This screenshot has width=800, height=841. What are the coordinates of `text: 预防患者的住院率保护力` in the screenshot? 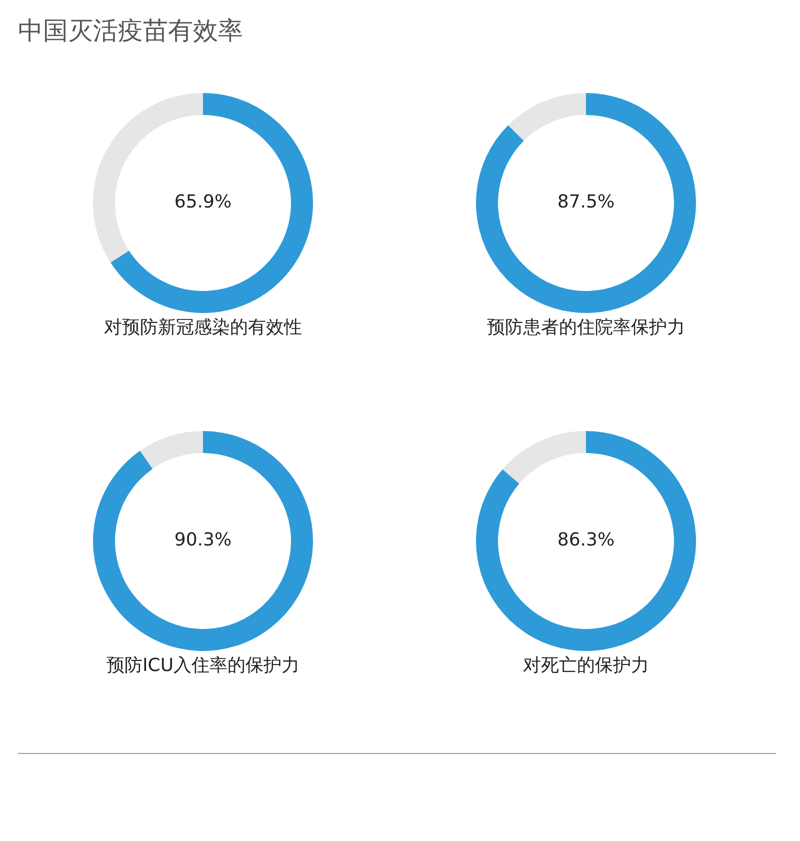 It's located at (586, 327).